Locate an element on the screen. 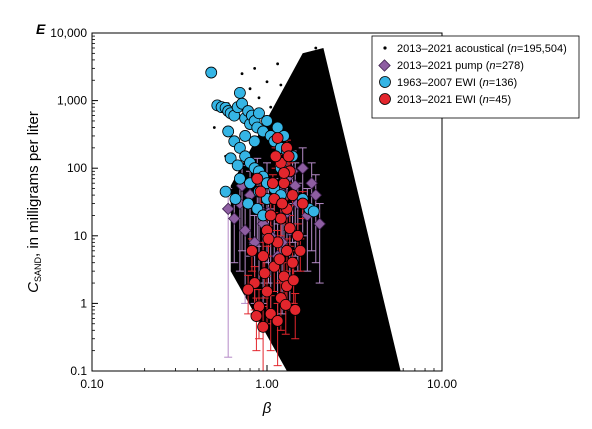 The height and width of the screenshot is (429, 592). legend-marker-acoustical is located at coordinates (385, 48).